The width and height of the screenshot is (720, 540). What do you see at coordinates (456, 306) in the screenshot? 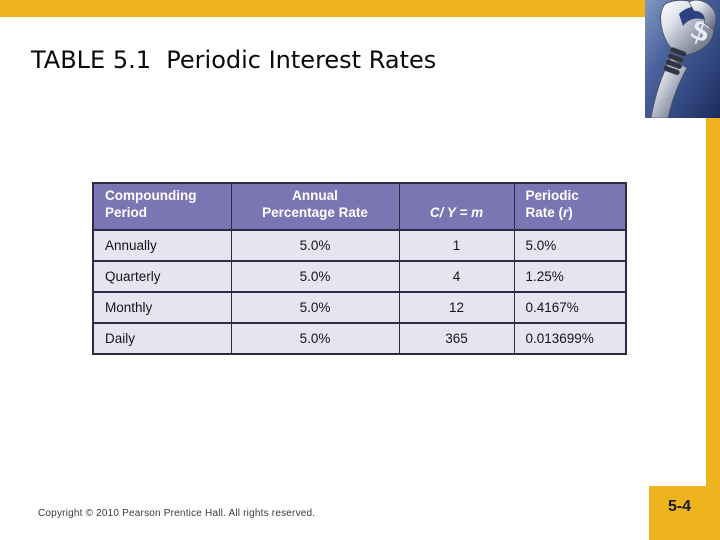
I see `cell-m: 12` at bounding box center [456, 306].